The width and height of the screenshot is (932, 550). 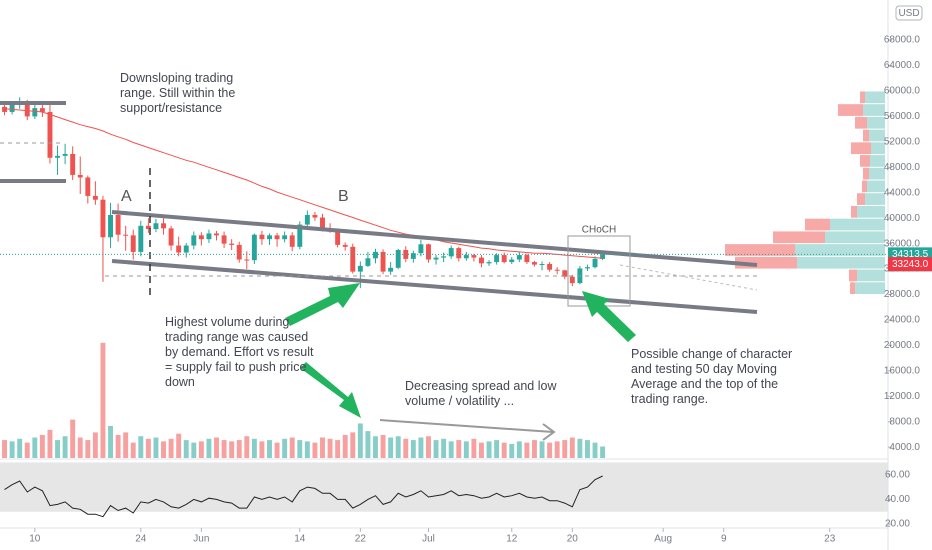 I want to click on y-tick-label: 36000.0, so click(x=902, y=243).